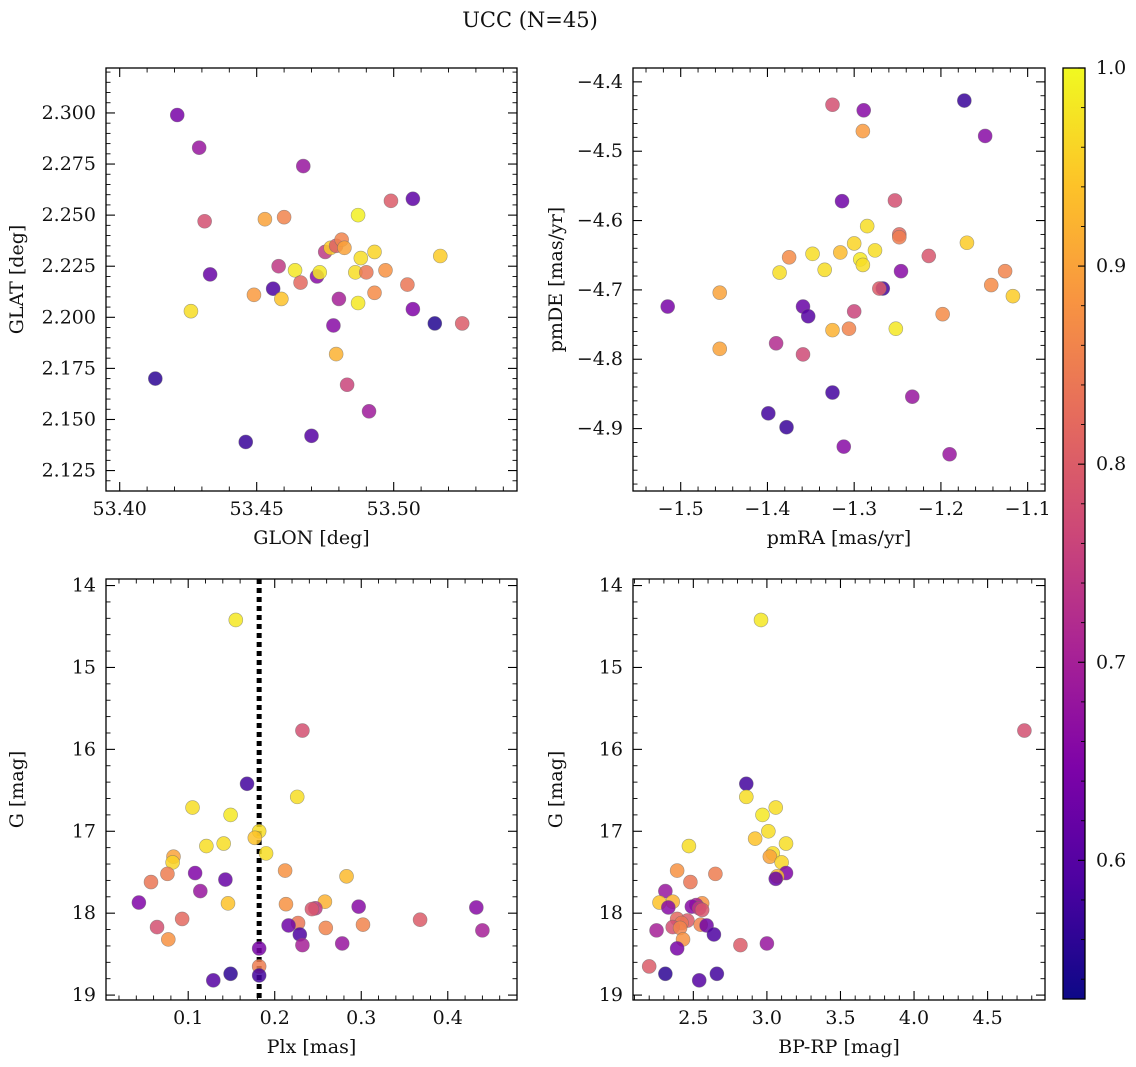 The height and width of the screenshot is (1067, 1136). I want to click on x-tick-label: 53.50, so click(393, 509).